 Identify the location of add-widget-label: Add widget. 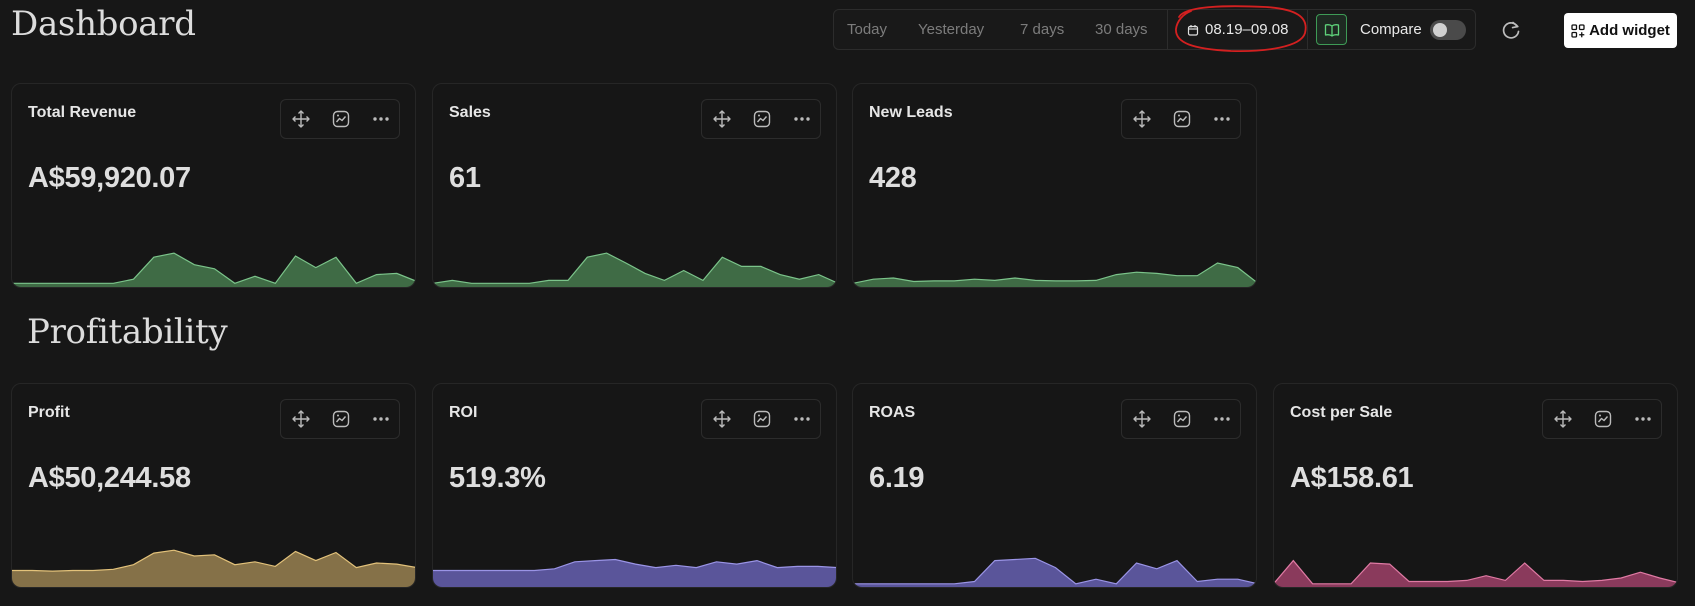
(1629, 30).